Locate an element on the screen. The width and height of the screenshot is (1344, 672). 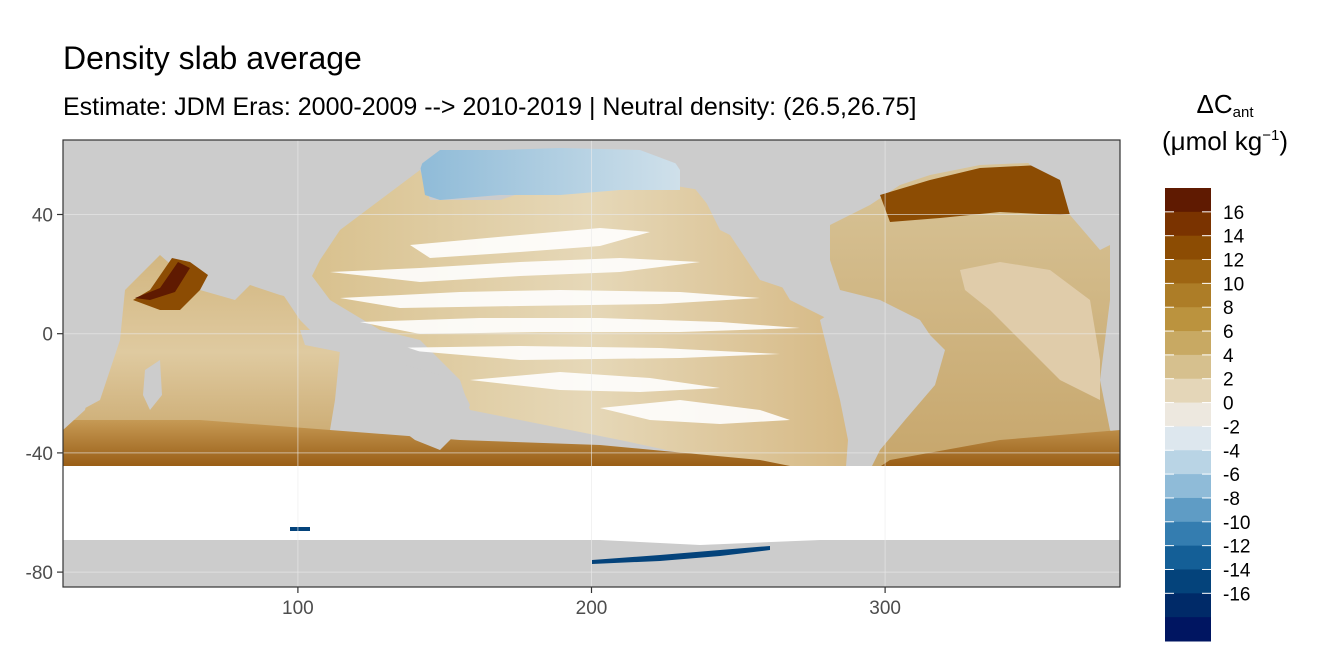
australia-land is located at coordinates (405, 407).